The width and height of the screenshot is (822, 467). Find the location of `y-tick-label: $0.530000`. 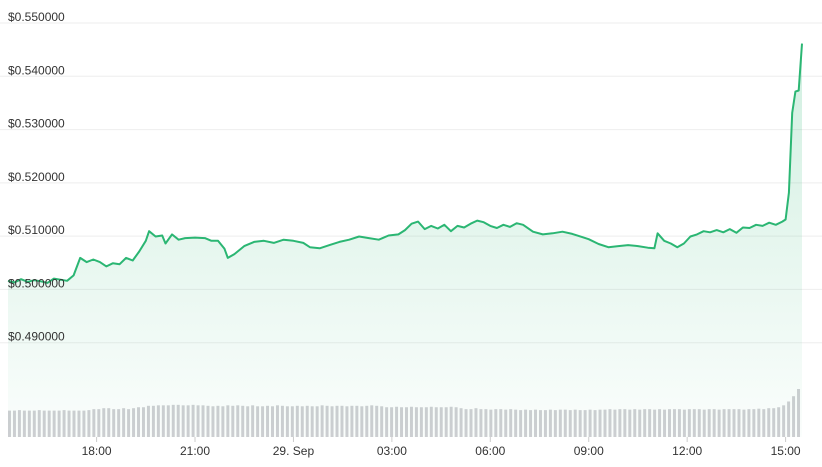

y-tick-label: $0.530000 is located at coordinates (36, 124).